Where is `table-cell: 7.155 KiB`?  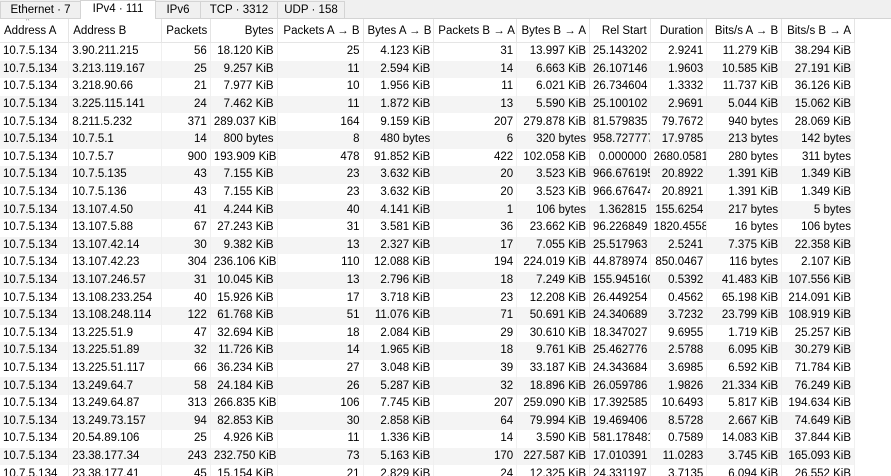 table-cell: 7.155 KiB is located at coordinates (244, 175).